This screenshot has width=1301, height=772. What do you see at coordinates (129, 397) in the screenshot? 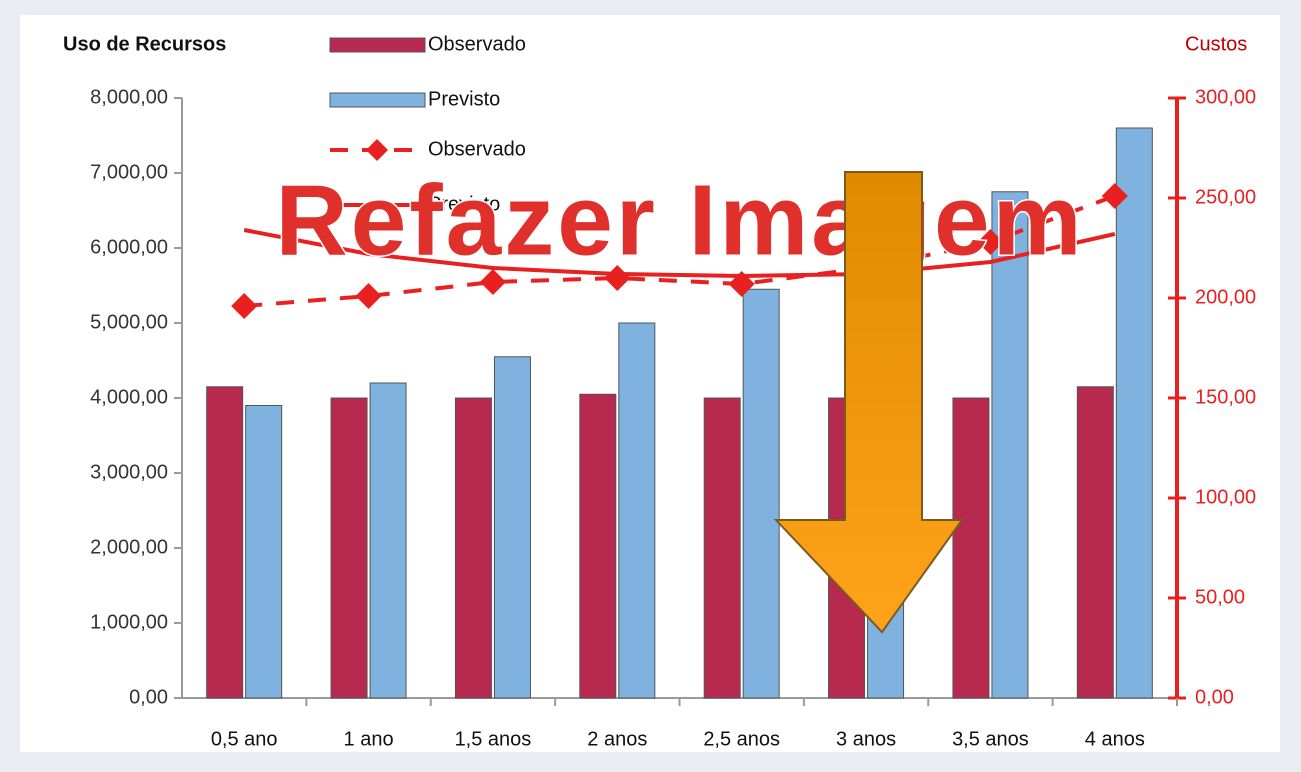
I see `y-tick-label: 4,000,00` at bounding box center [129, 397].